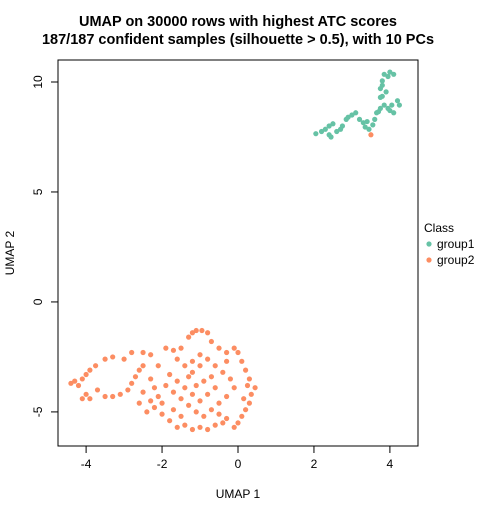  Describe the element at coordinates (456, 244) in the screenshot. I see `legend-label: group1` at that location.